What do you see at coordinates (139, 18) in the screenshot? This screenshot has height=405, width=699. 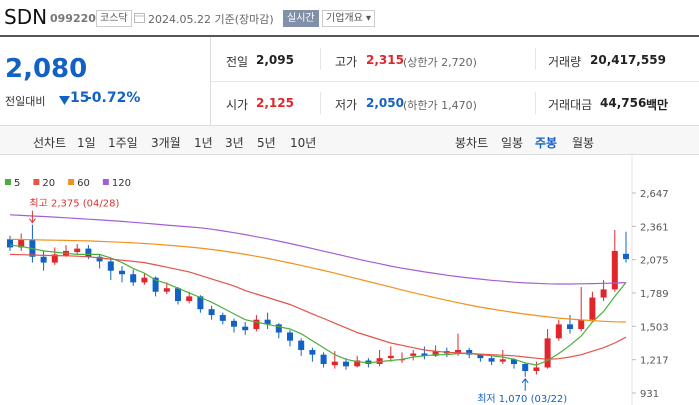 I see `calendar-icon` at bounding box center [139, 18].